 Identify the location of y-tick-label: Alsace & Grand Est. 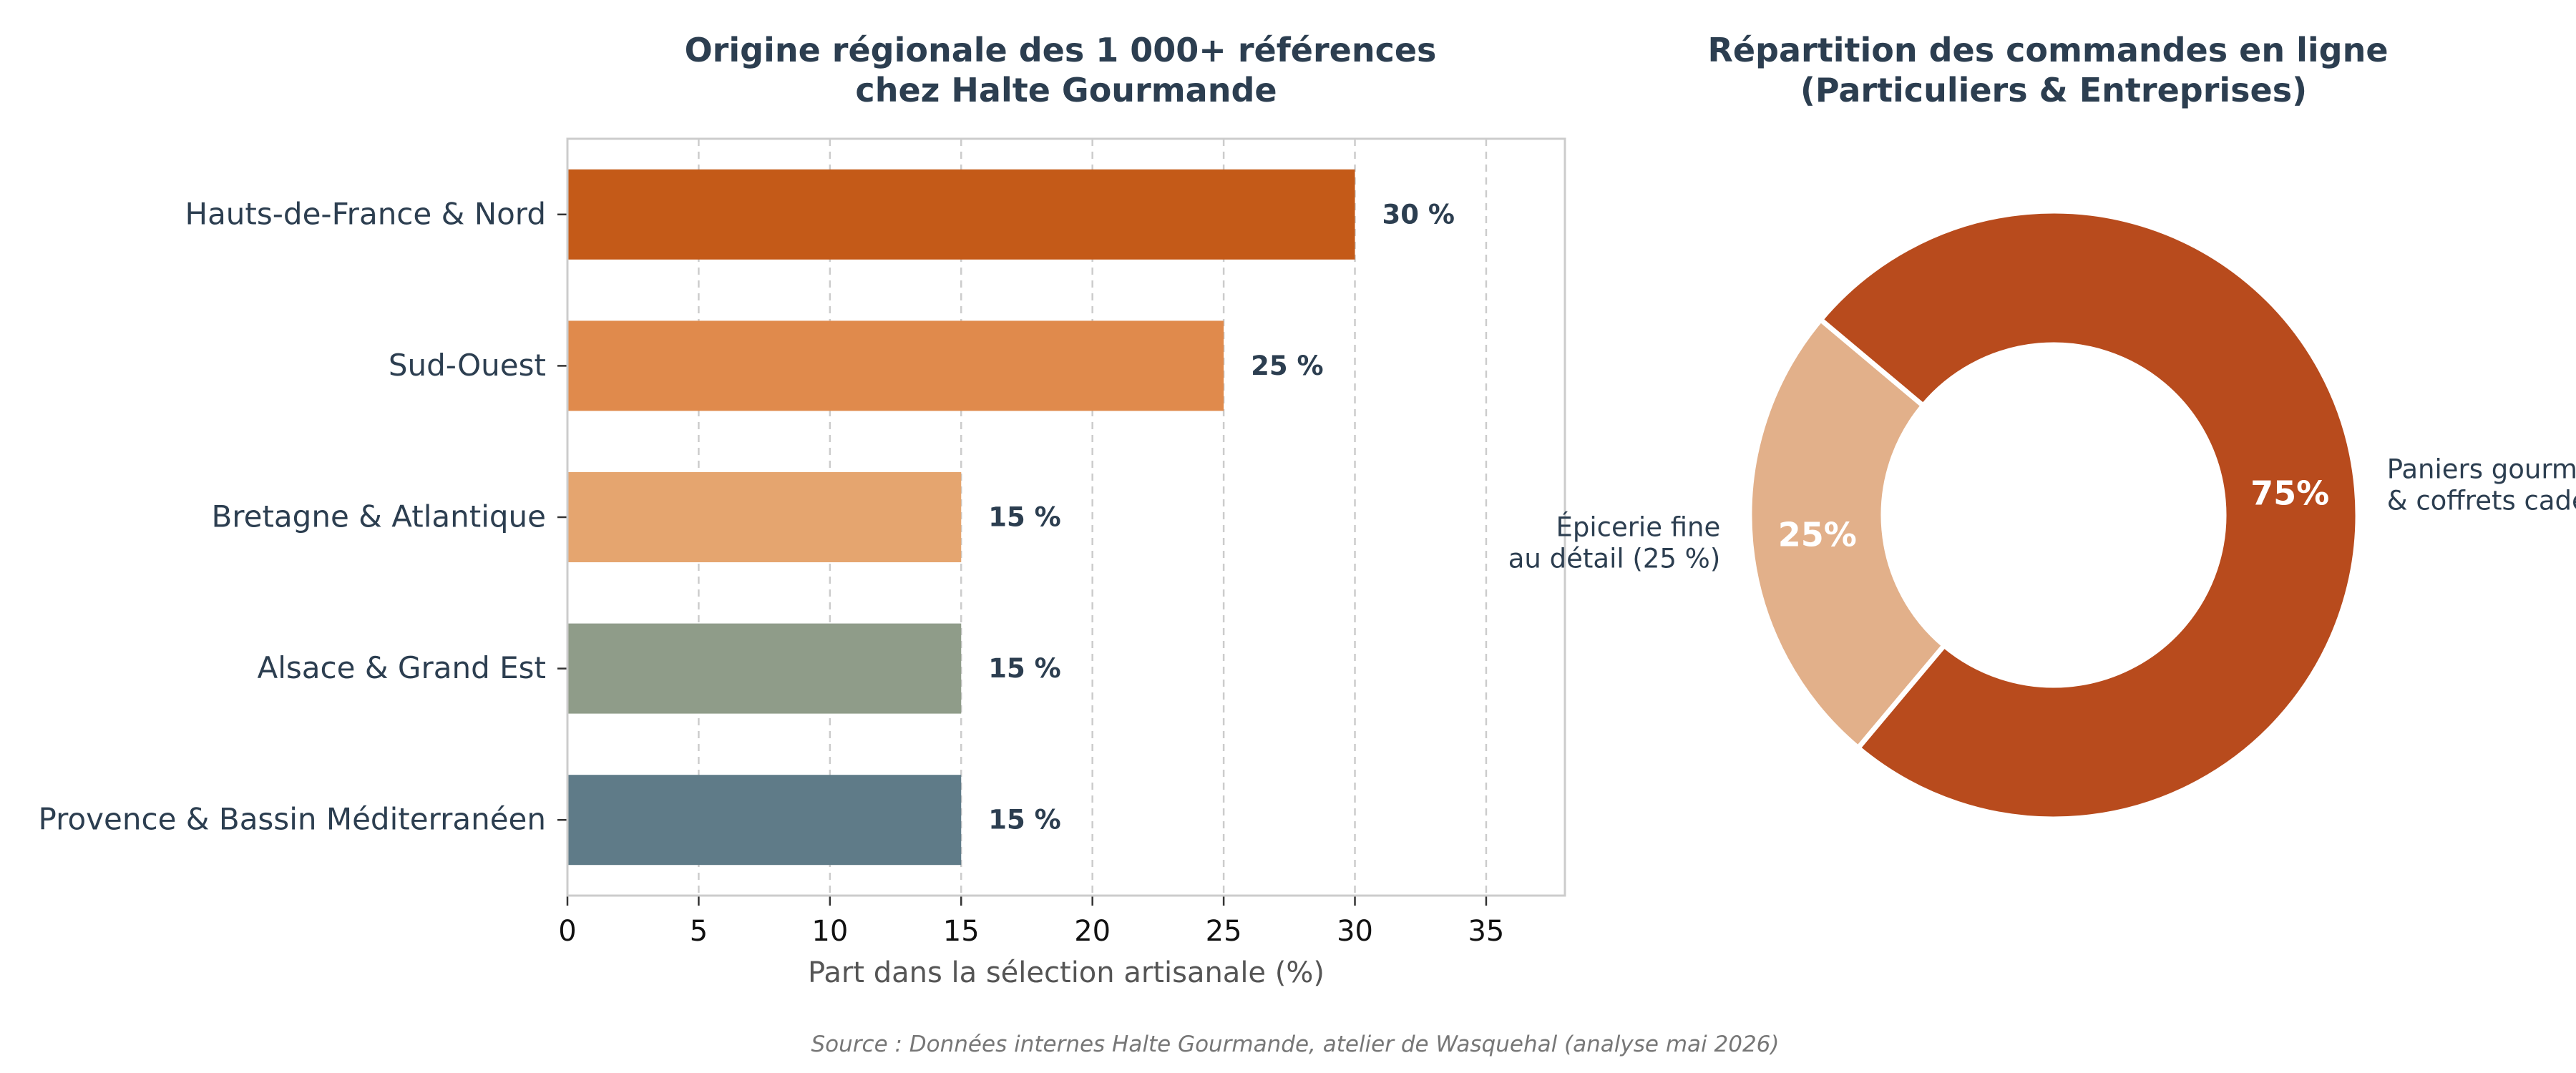
(402, 667).